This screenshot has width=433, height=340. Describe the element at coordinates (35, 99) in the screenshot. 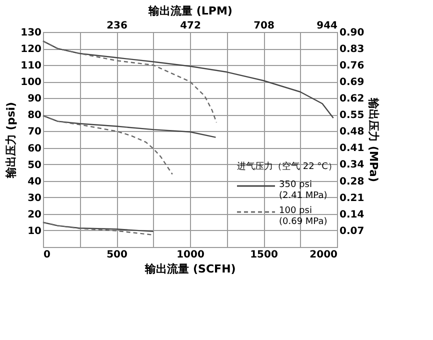

I see `y-tick-label: 90` at that location.